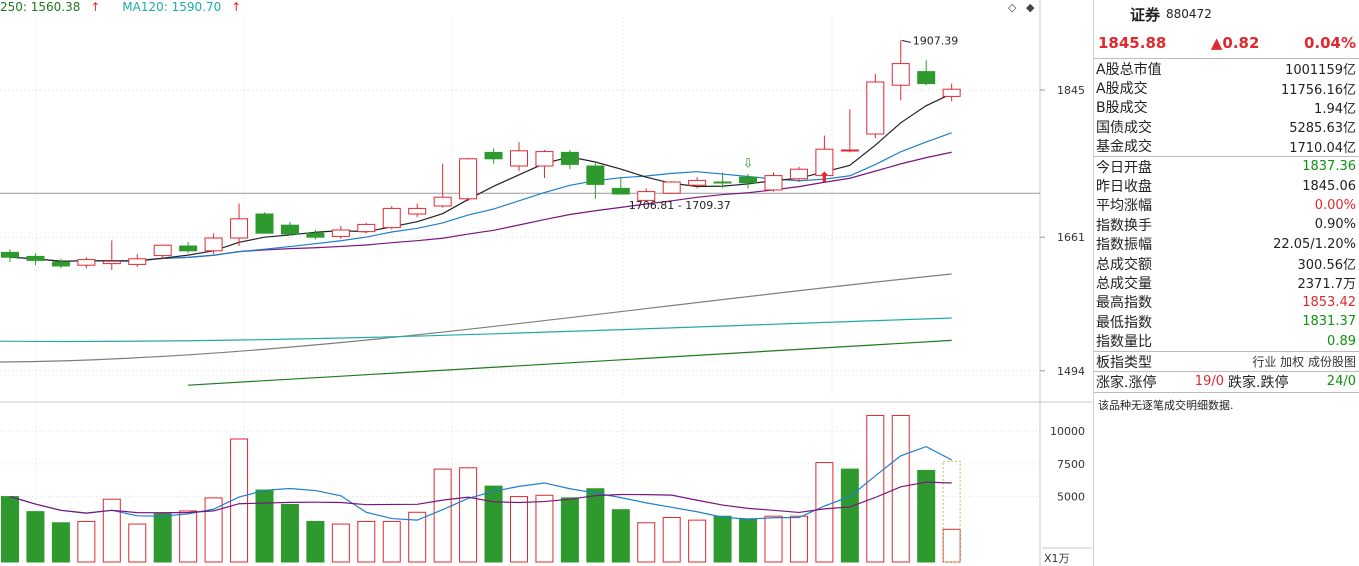 The height and width of the screenshot is (566, 1359). I want to click on stats-label: 指数量比, so click(1124, 342).